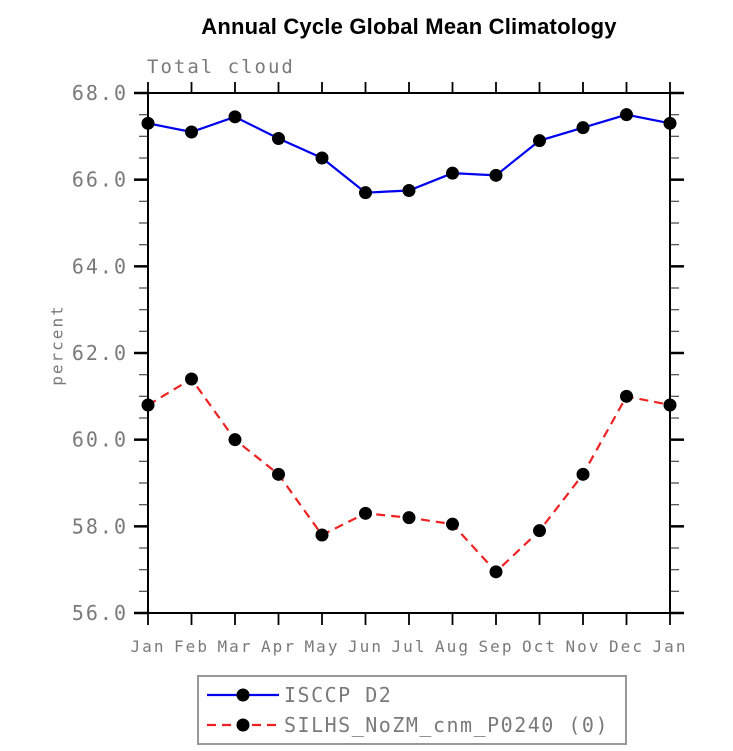  What do you see at coordinates (626, 646) in the screenshot?
I see `x-axis-tick-label: Dec` at bounding box center [626, 646].